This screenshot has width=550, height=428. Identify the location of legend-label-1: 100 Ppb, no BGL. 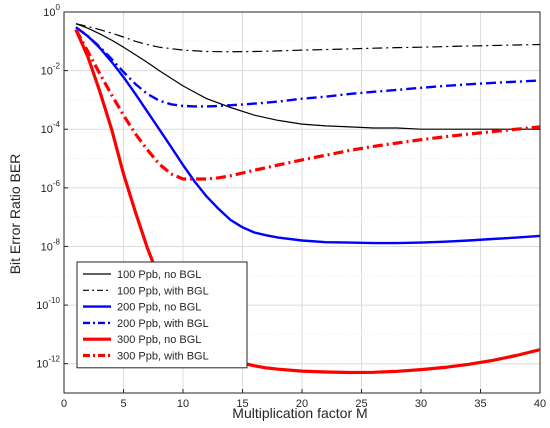
(159, 275).